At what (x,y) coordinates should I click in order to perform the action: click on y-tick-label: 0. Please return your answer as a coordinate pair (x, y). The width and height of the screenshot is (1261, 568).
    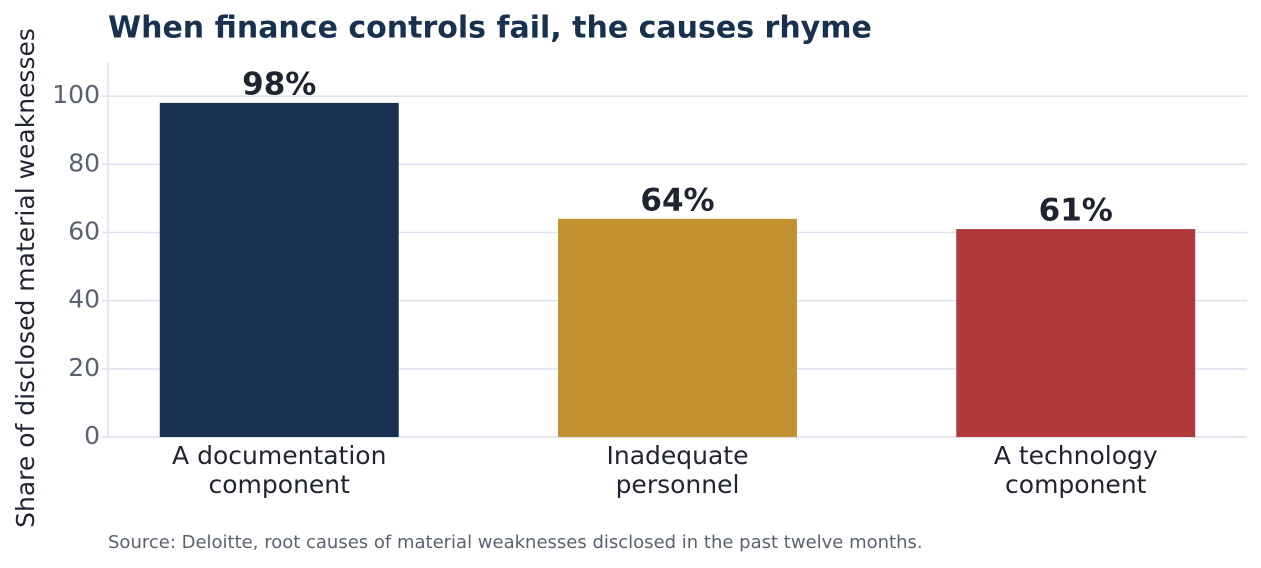
    Looking at the image, I should click on (92, 435).